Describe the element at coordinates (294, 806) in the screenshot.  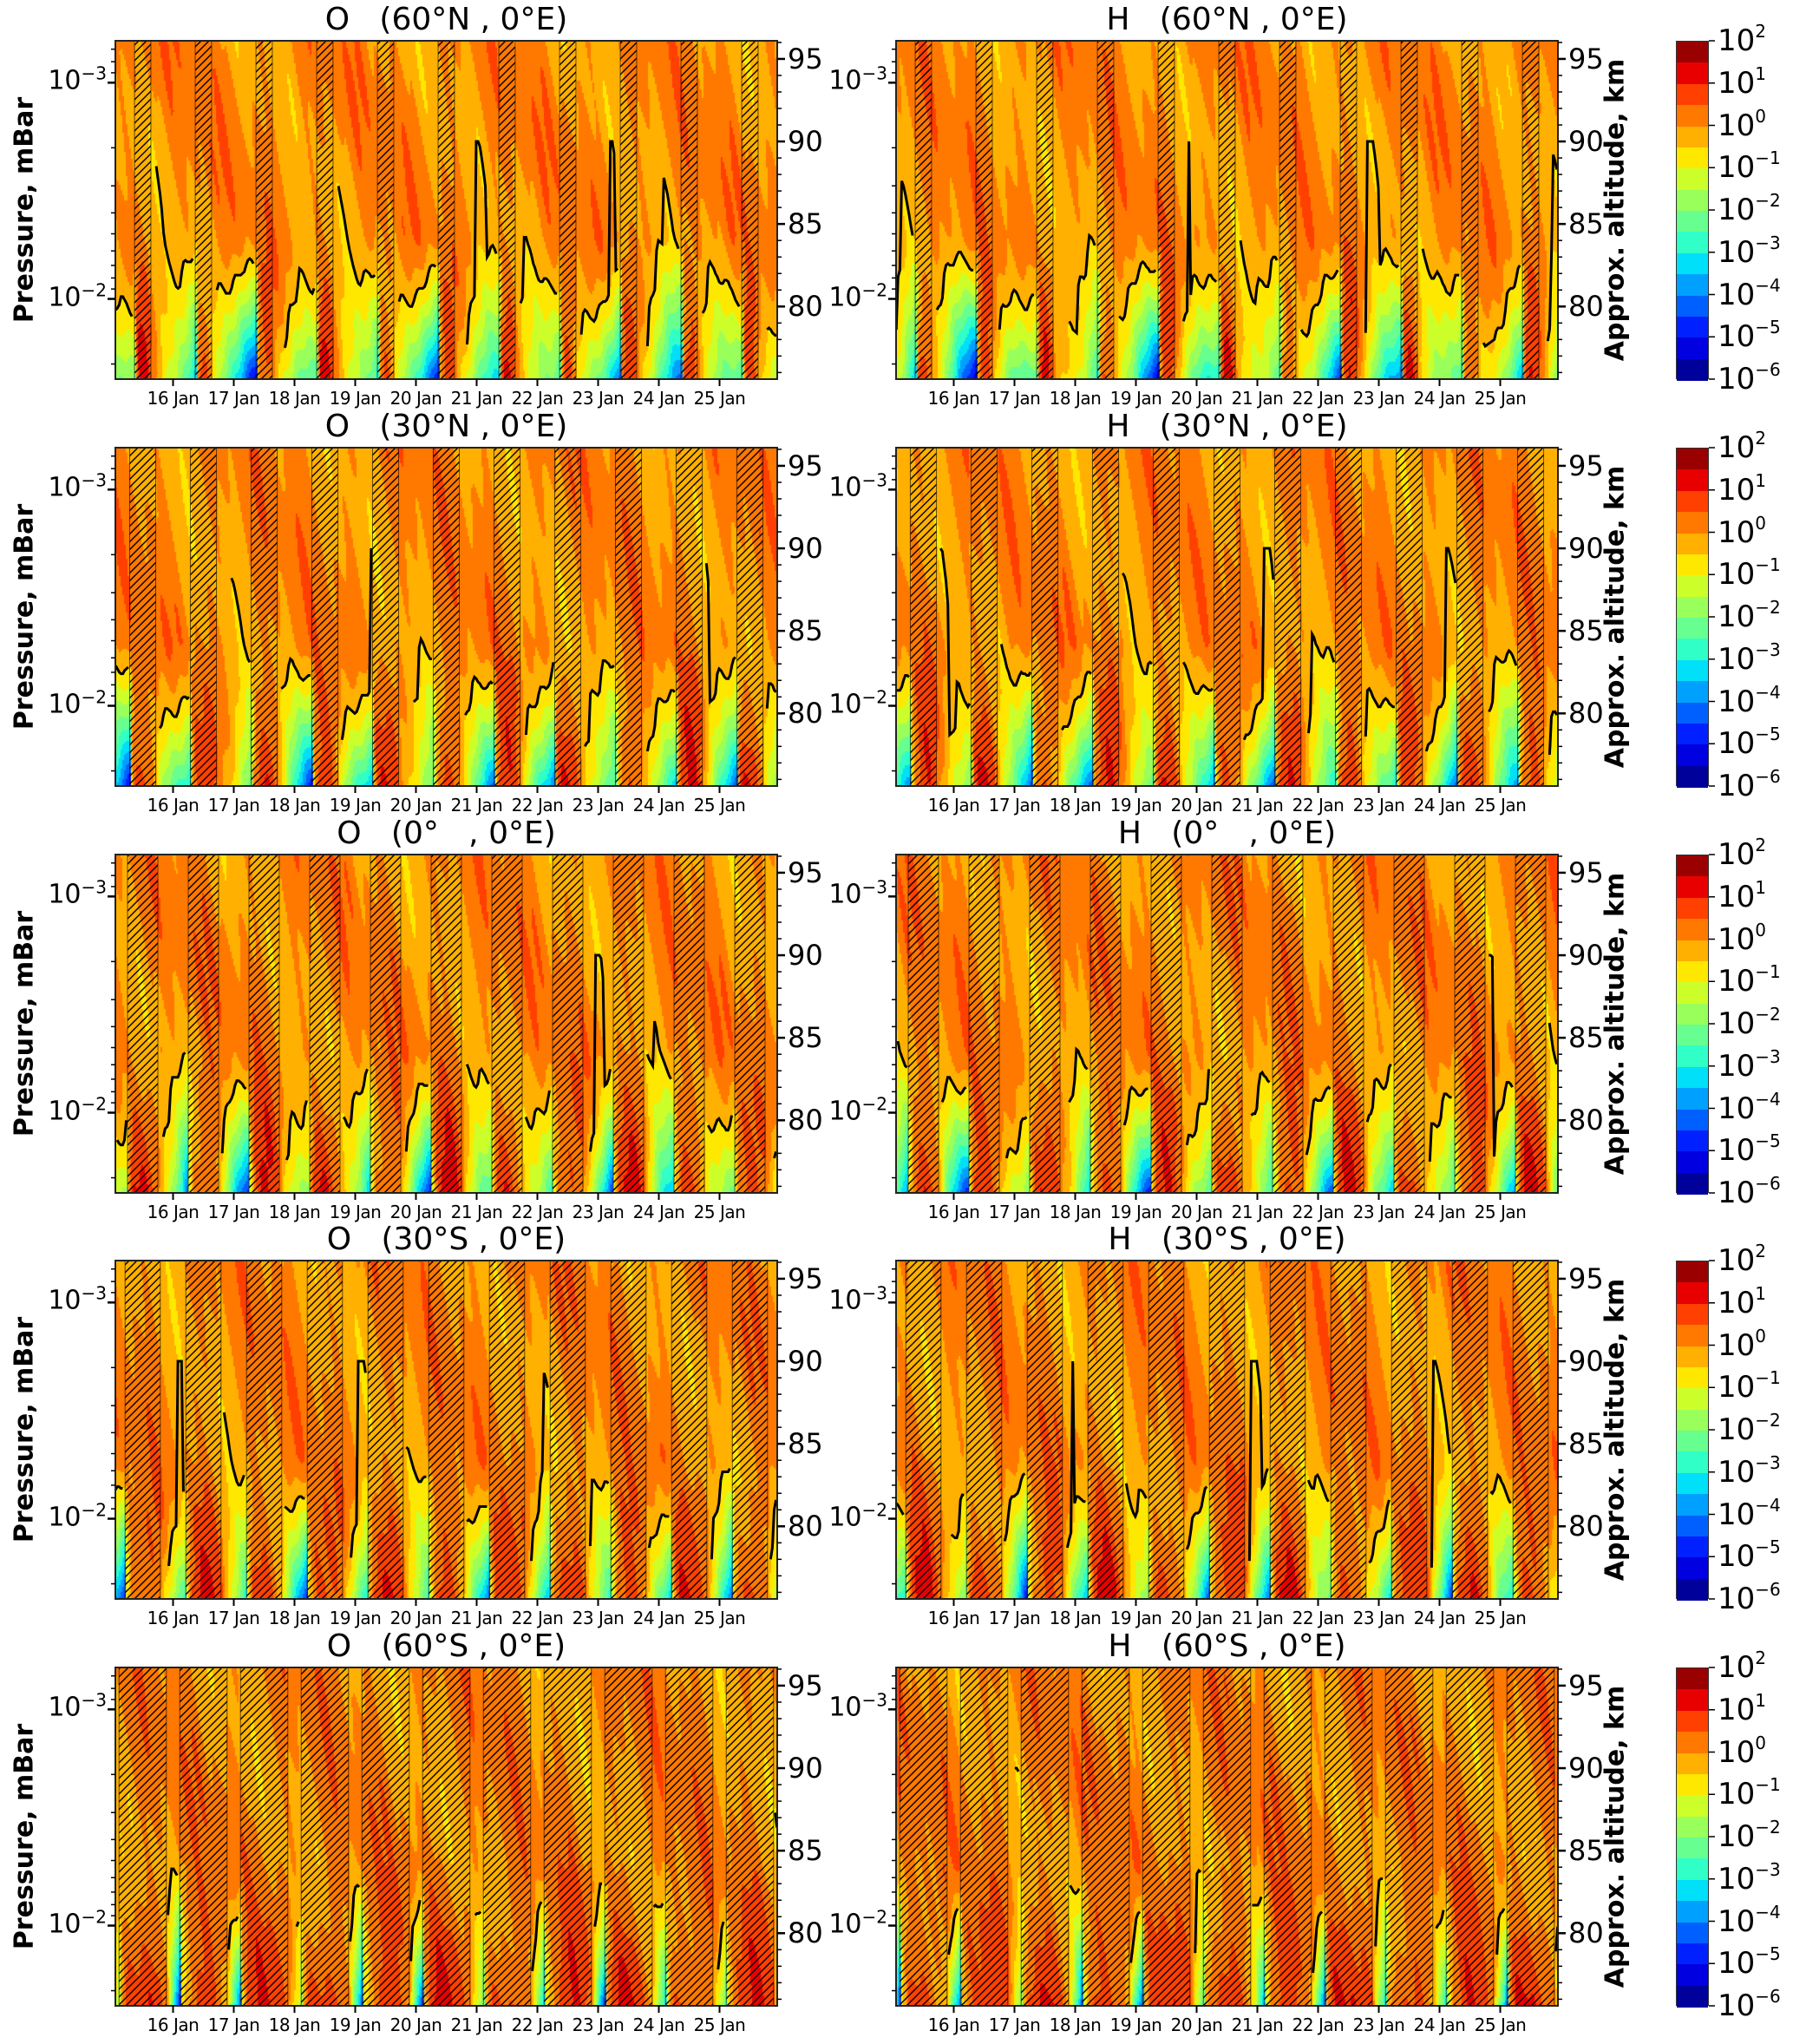
I see `x-tick-label: 18 Jan` at that location.